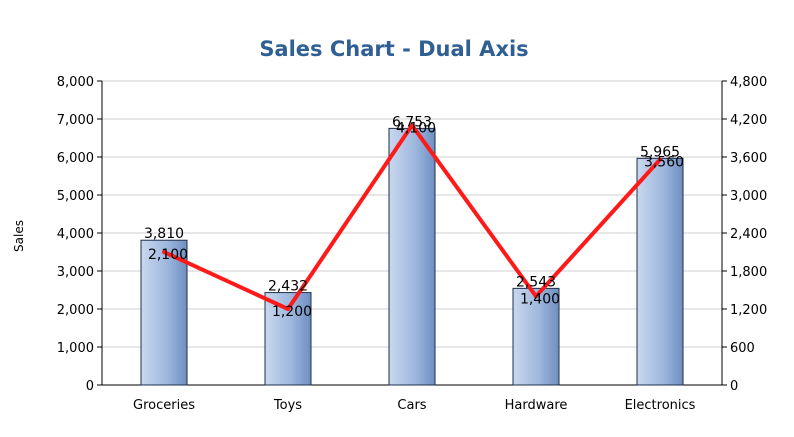 Image resolution: width=794 pixels, height=437 pixels. Describe the element at coordinates (411, 405) in the screenshot. I see `x-tick-label: Cars` at that location.